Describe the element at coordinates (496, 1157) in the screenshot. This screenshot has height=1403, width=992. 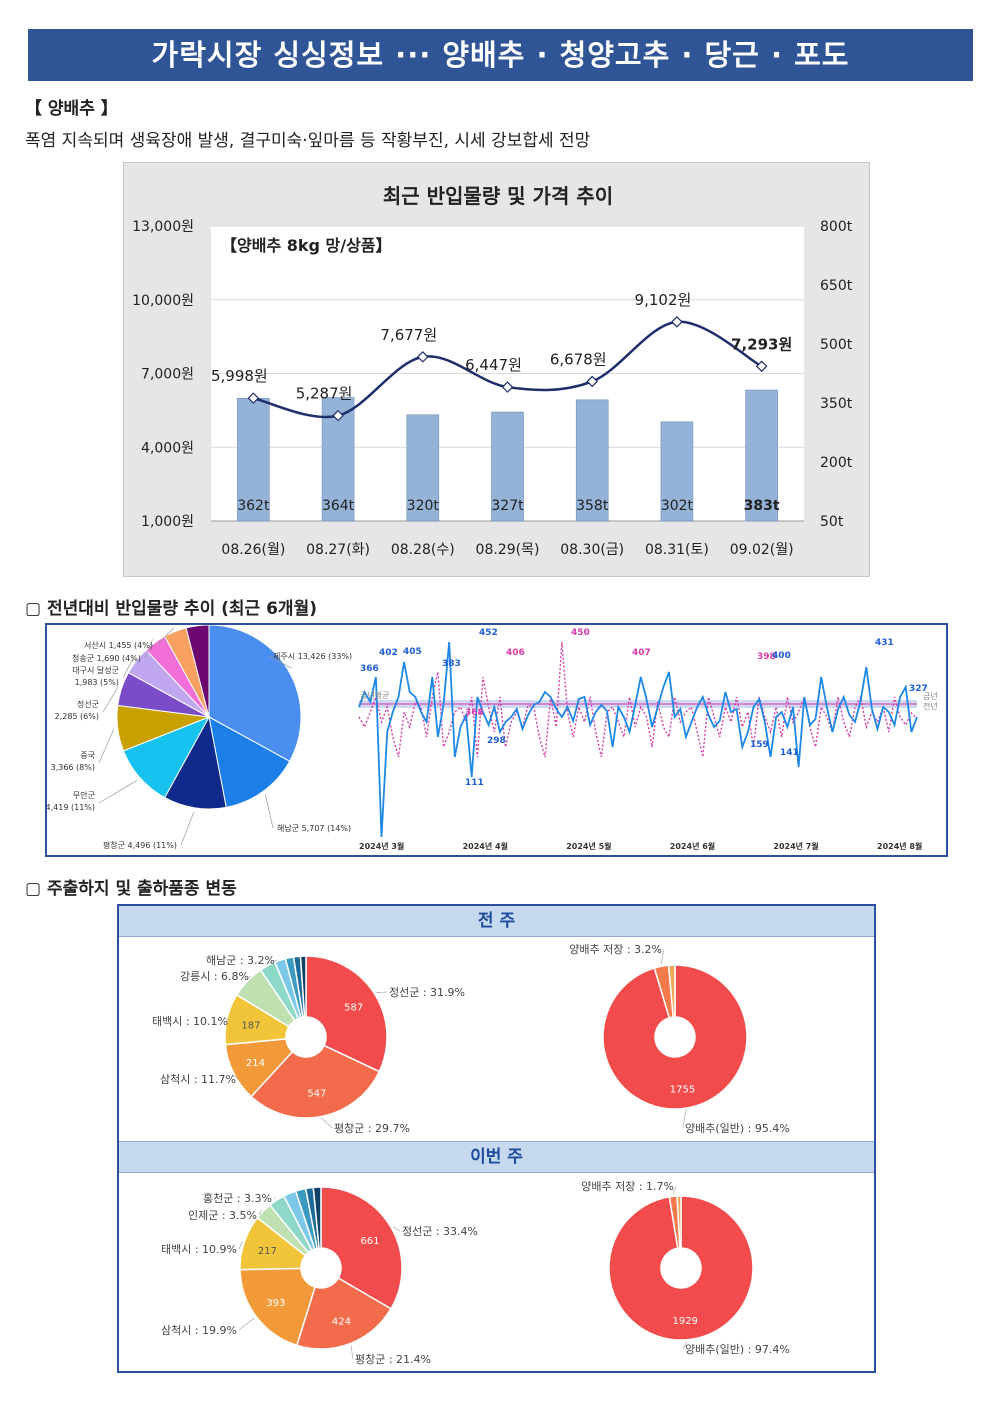
I see `this-week-header: 이번 주` at that location.